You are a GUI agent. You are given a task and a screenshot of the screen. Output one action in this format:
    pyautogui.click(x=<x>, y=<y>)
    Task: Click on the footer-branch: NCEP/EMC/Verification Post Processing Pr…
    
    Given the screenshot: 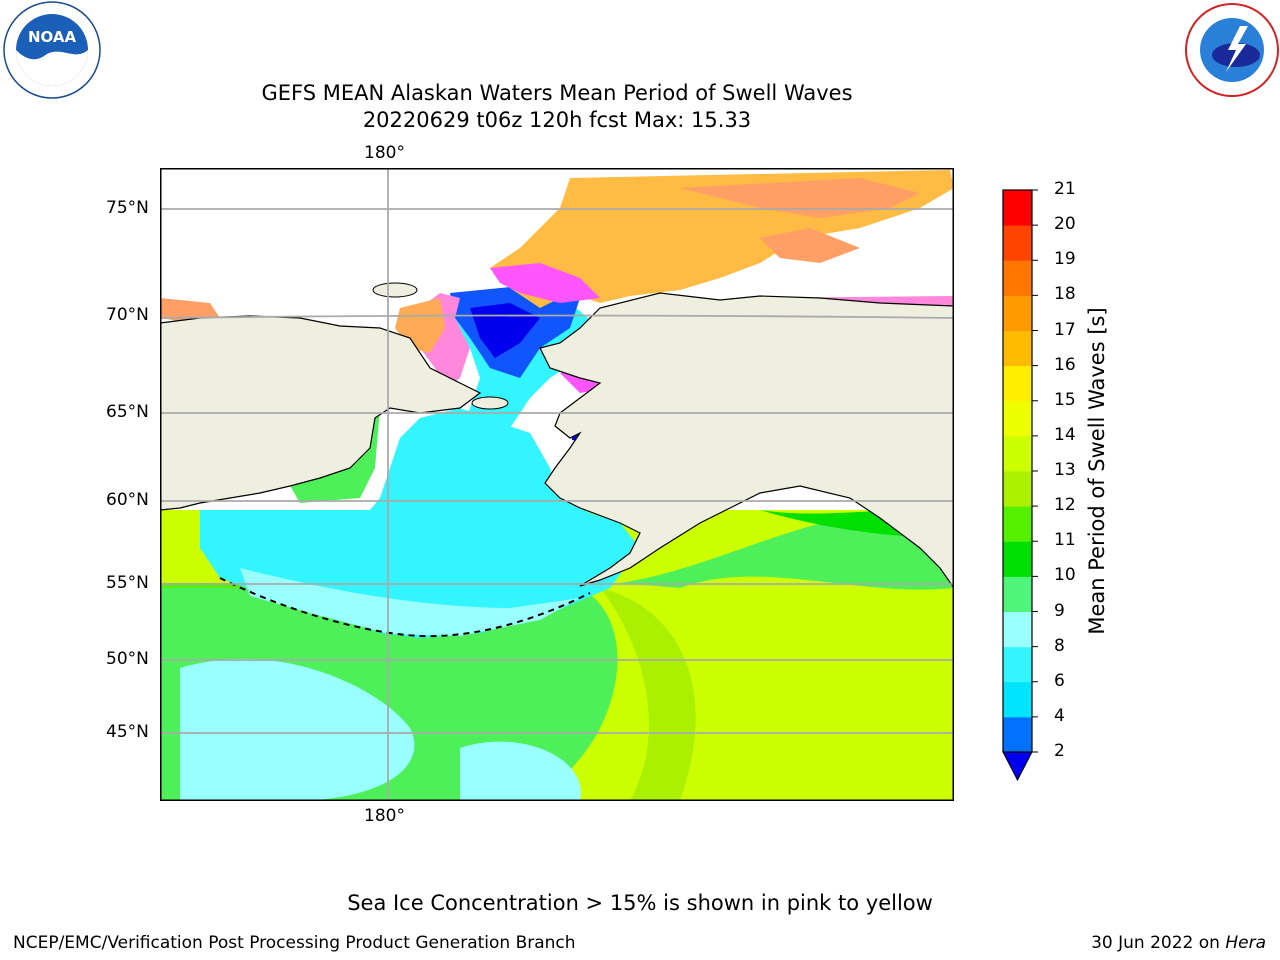 What is the action you would take?
    pyautogui.click(x=294, y=943)
    